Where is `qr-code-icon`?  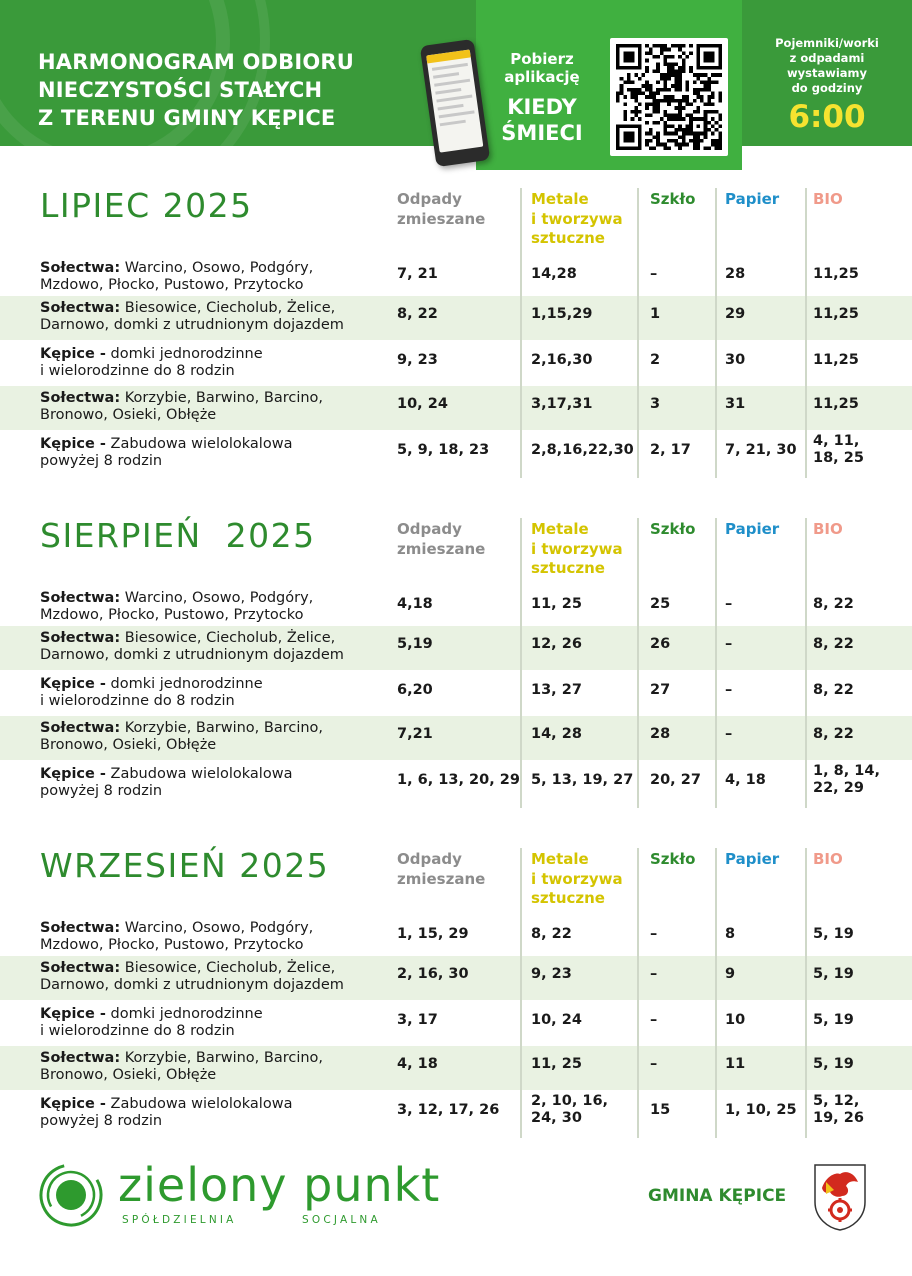 qr-code-icon is located at coordinates (669, 97).